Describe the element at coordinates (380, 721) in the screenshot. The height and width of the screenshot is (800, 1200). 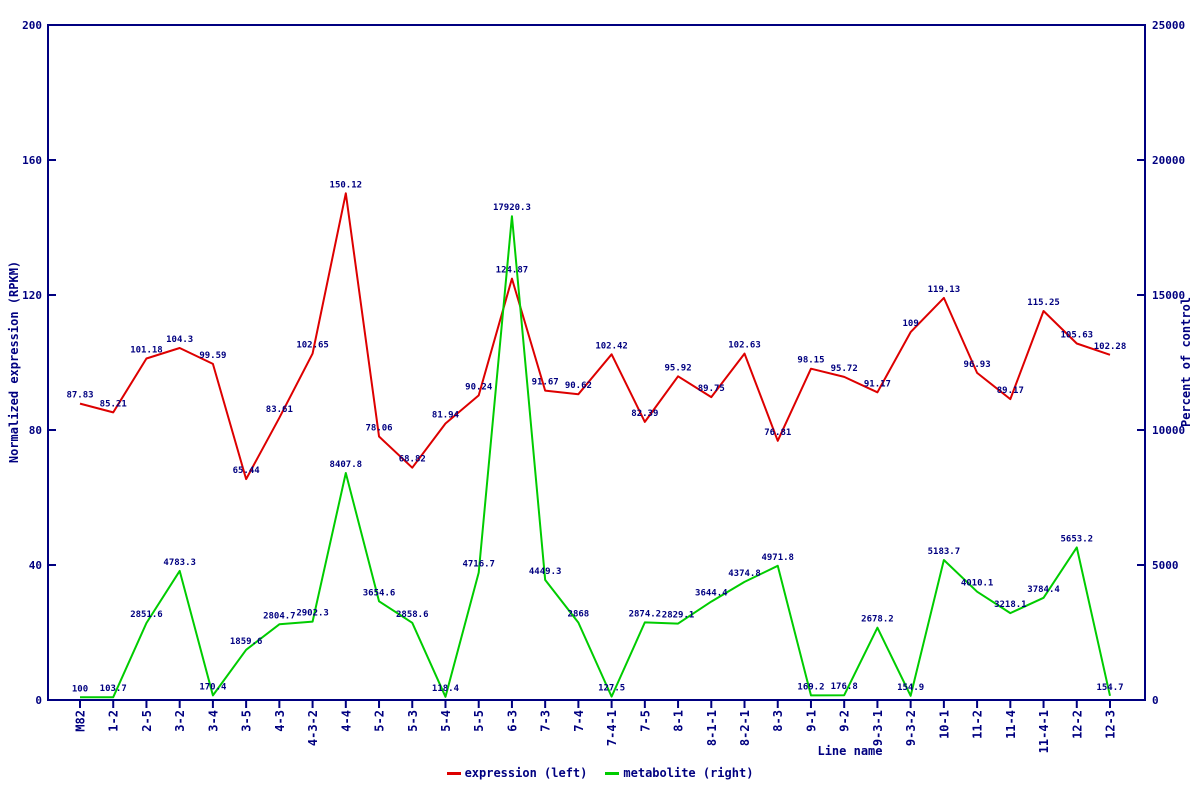
I see `x-axis-tick-label: 5-2` at that location.